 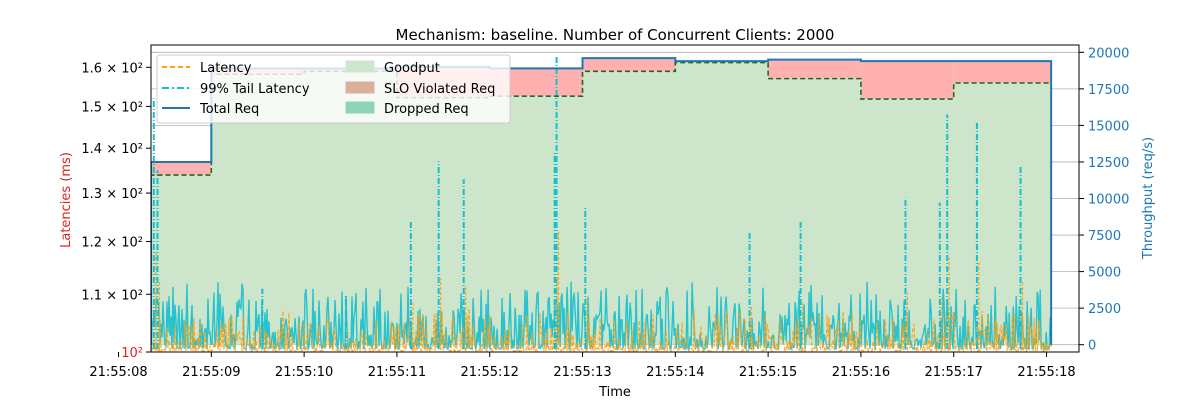 I want to click on x-tick-label: 21:55:15, so click(x=768, y=372).